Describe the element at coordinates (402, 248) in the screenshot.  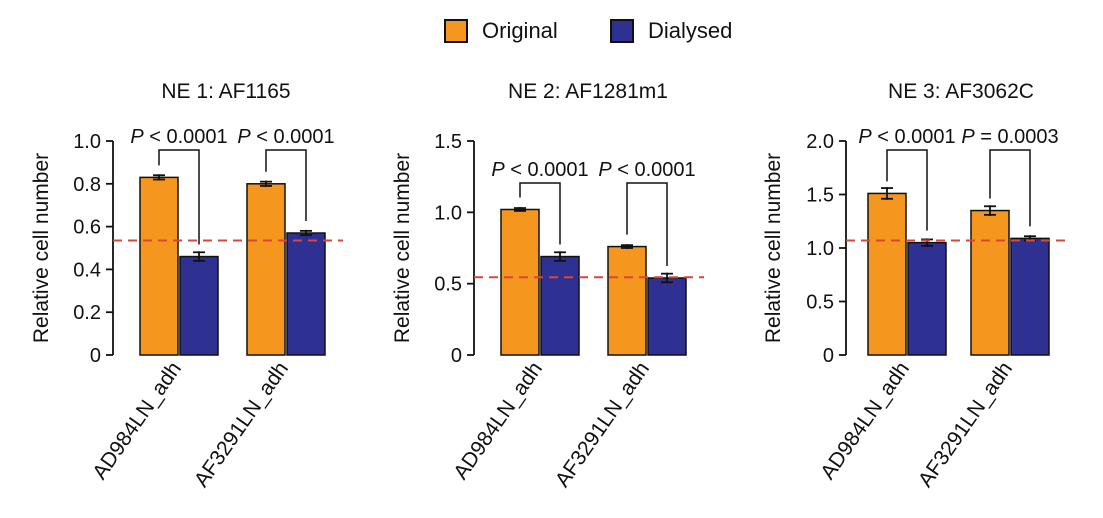
I see `panel-2-ylabel: Relative cell number` at that location.